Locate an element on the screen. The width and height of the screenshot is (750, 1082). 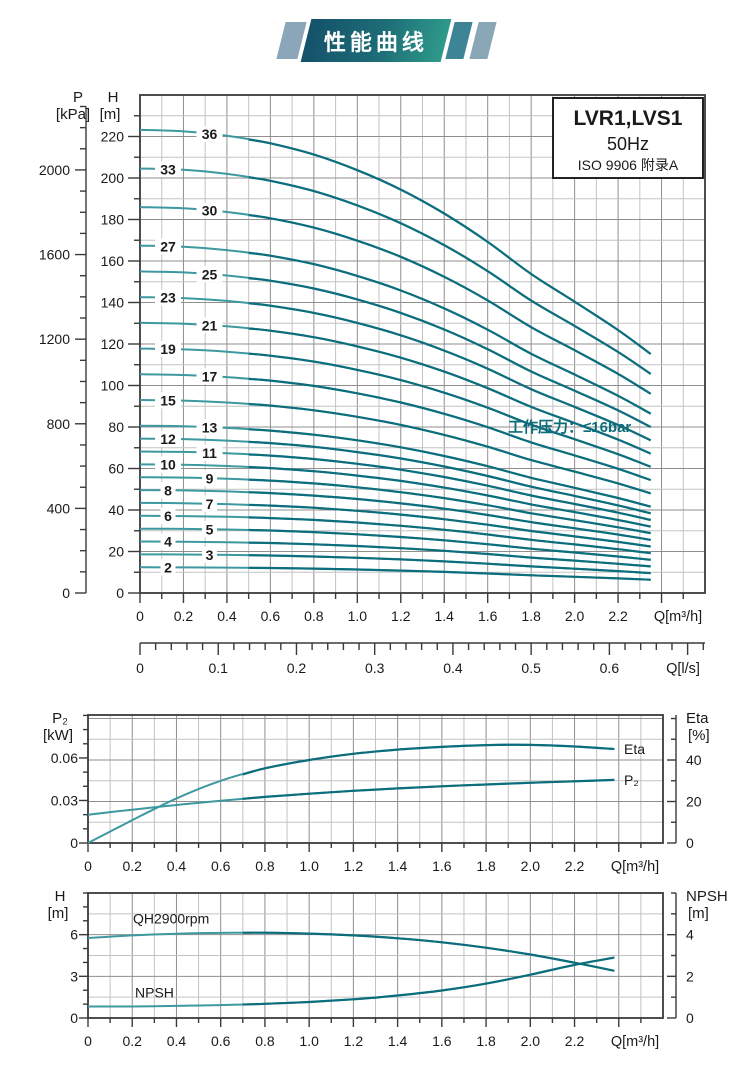
left-tick-label: 0 is located at coordinates (74, 1018).